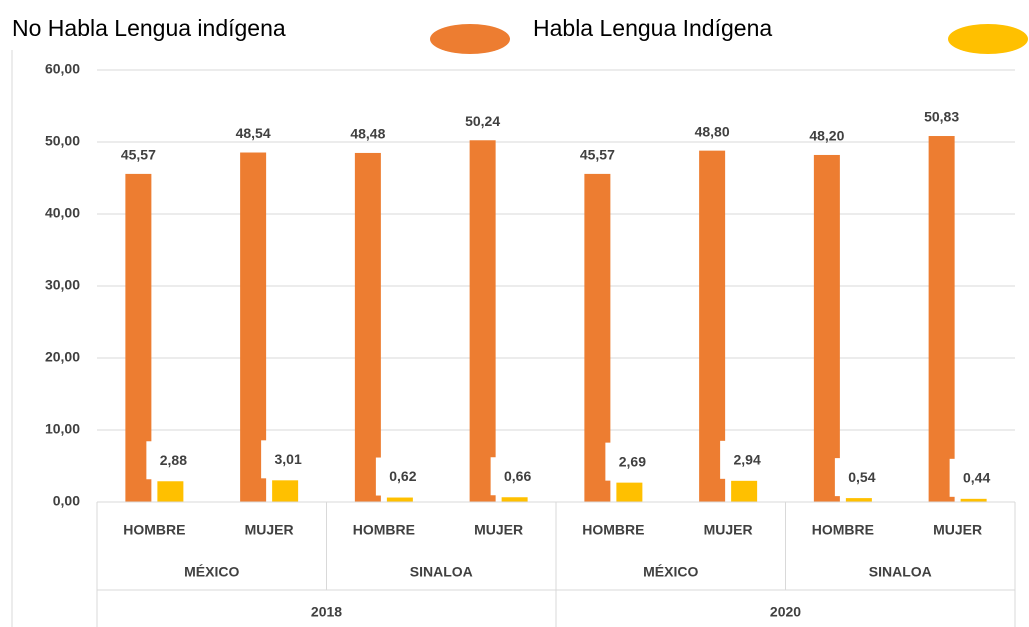 The height and width of the screenshot is (627, 1029). What do you see at coordinates (712, 131) in the screenshot?
I see `data-label: 48,80` at bounding box center [712, 131].